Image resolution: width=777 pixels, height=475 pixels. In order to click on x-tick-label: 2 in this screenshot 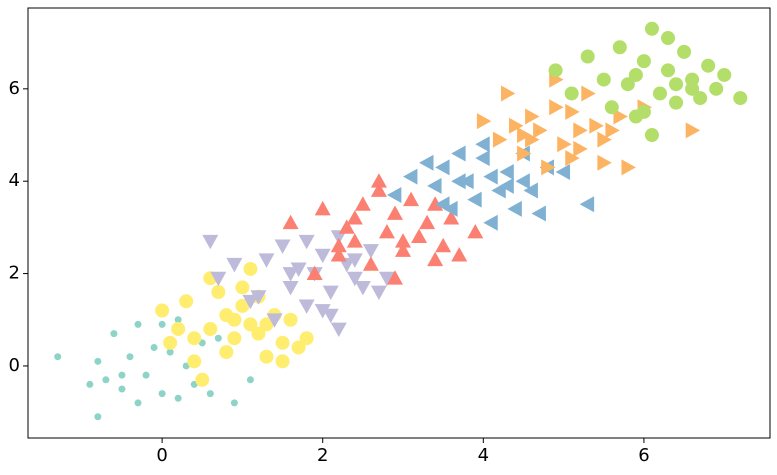, I will do `click(322, 455)`.